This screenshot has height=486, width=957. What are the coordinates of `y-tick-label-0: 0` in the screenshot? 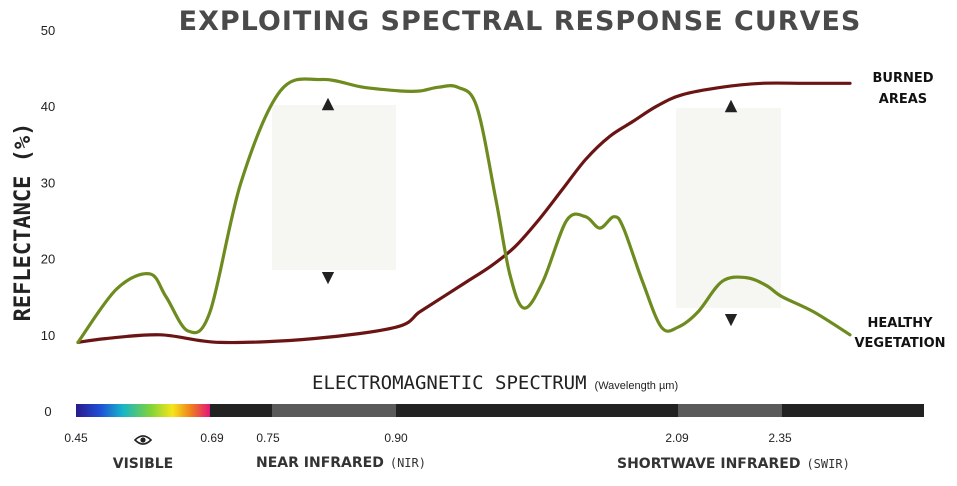 It's located at (47, 411).